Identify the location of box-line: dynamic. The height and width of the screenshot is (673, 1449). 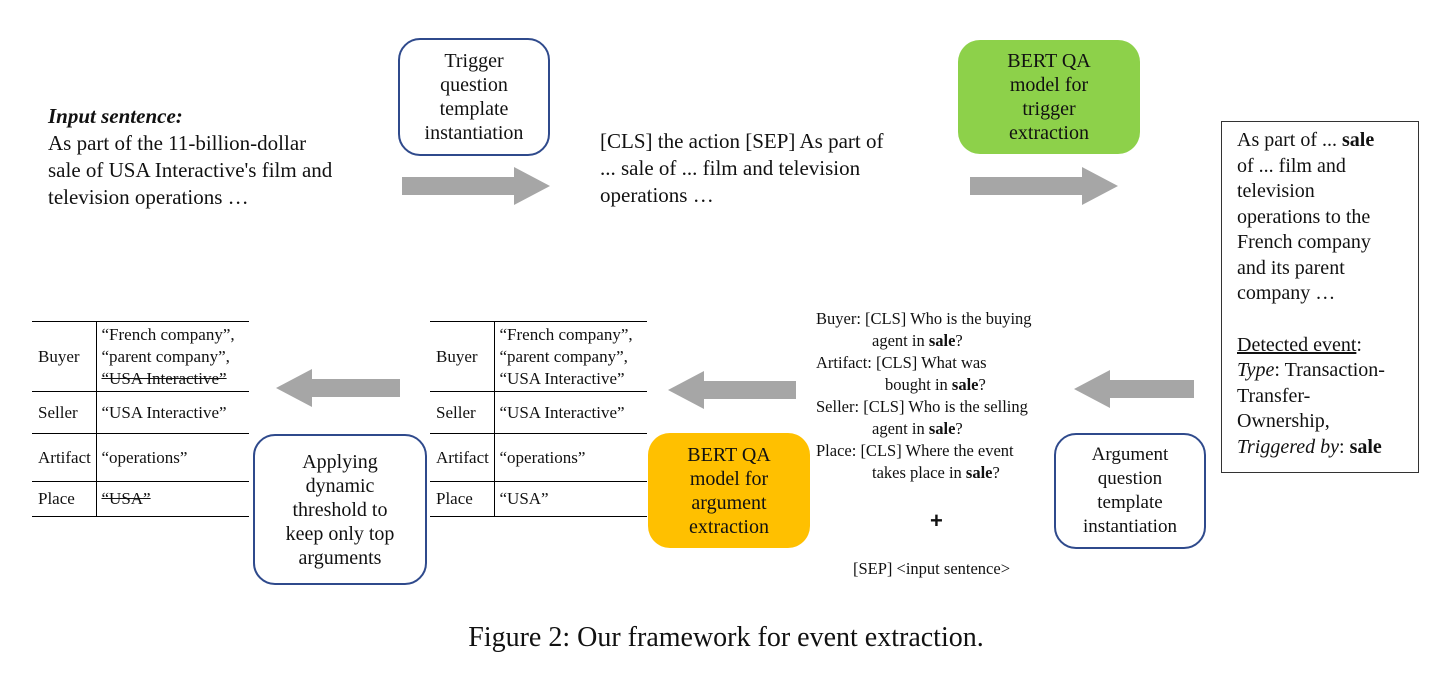
(340, 485).